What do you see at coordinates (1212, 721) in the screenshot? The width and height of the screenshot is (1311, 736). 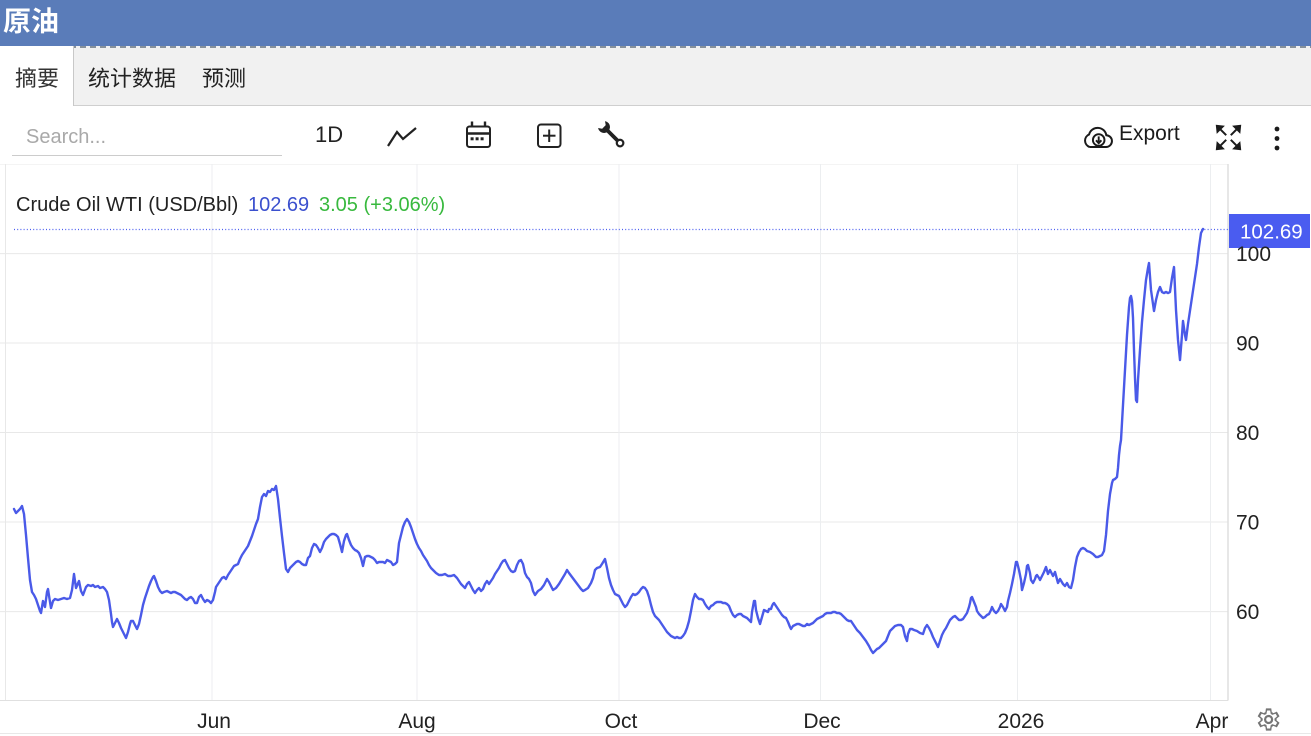 I see `svg-text: Apr` at bounding box center [1212, 721].